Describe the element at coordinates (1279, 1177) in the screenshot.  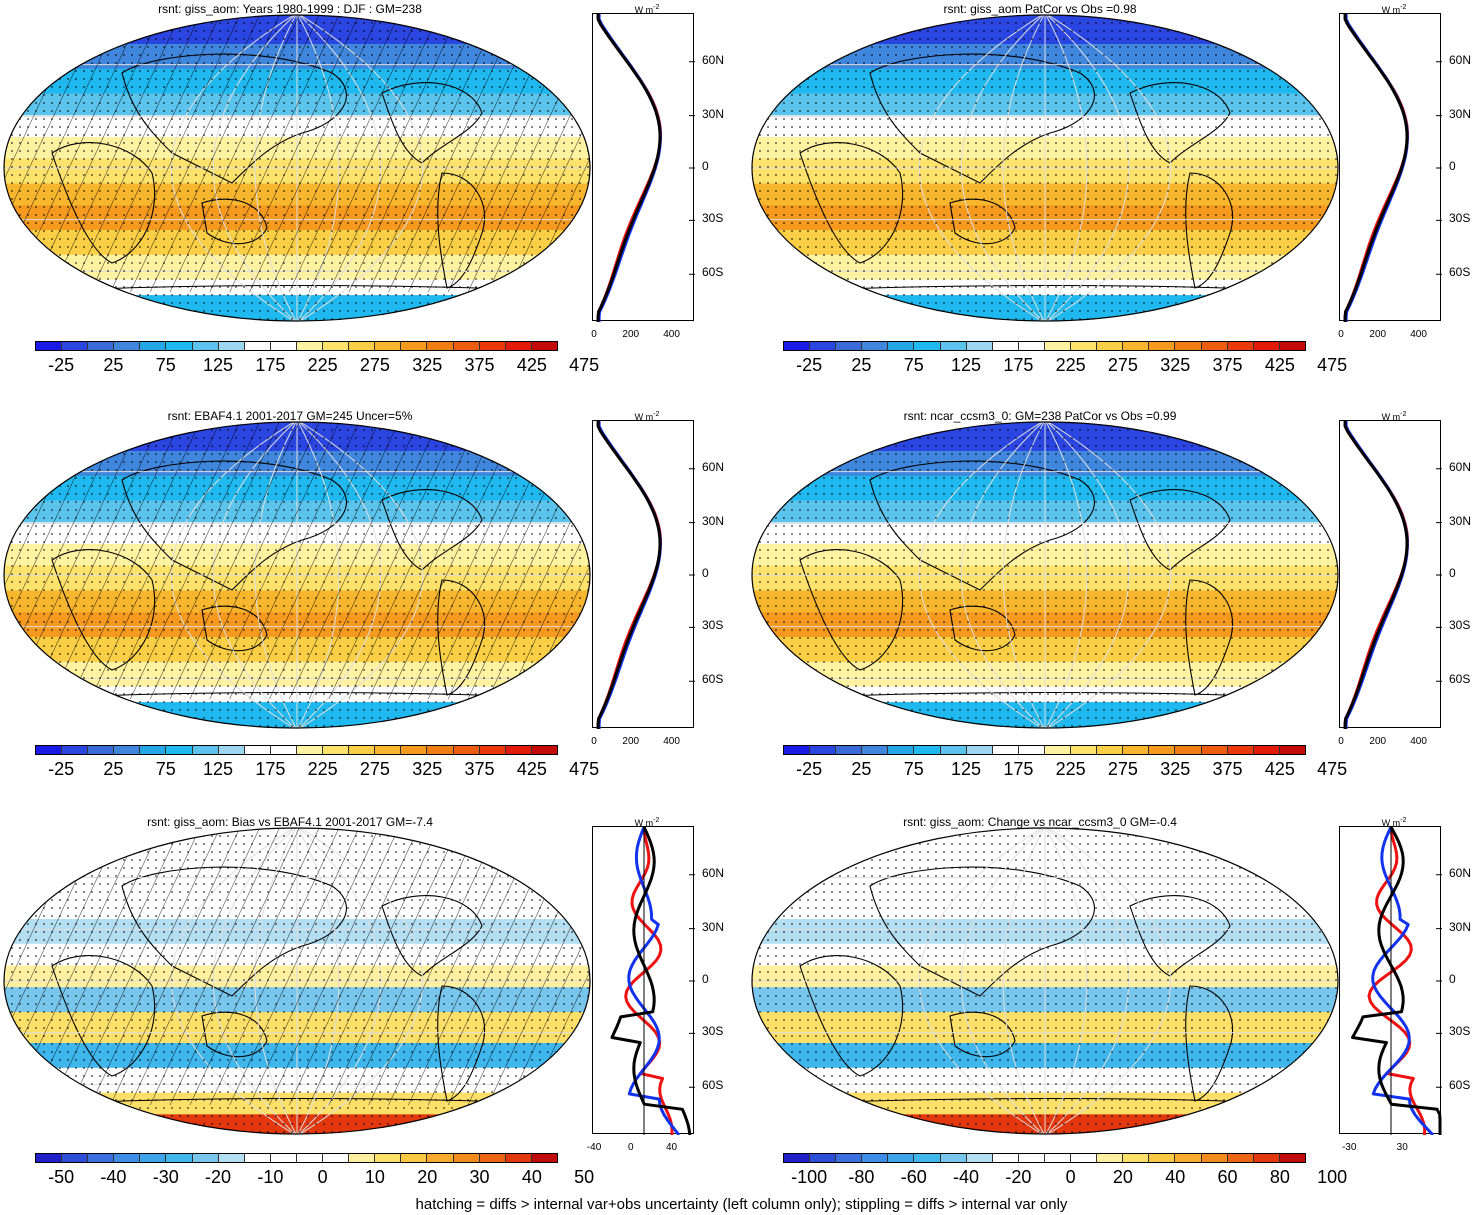
I see `colorbar-label: 80` at that location.